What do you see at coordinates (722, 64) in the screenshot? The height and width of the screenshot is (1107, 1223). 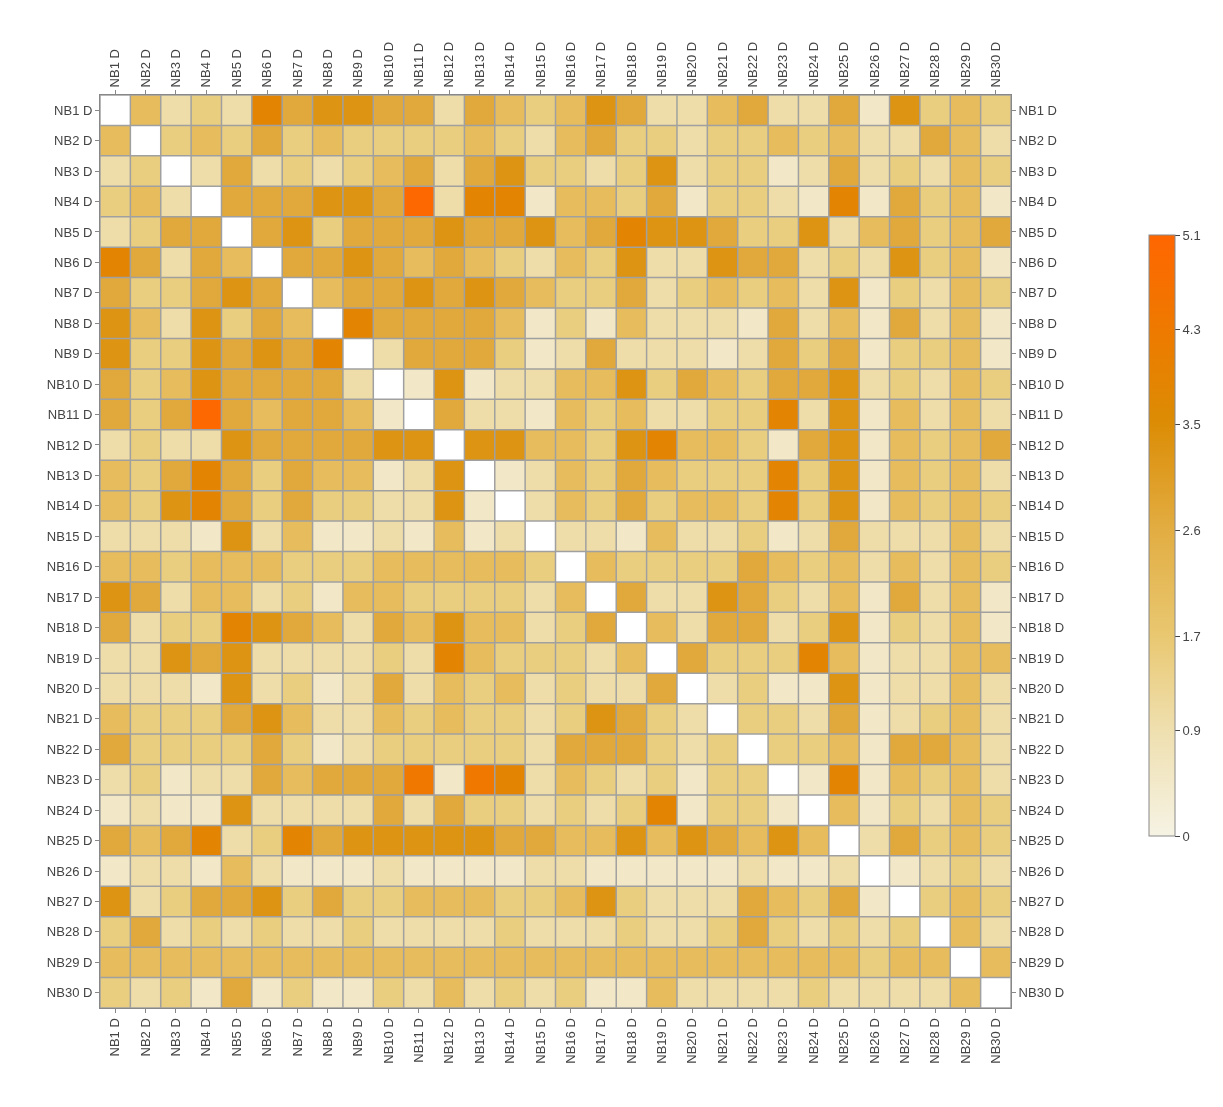 I see `x-tick-label: NB21 D` at bounding box center [722, 64].